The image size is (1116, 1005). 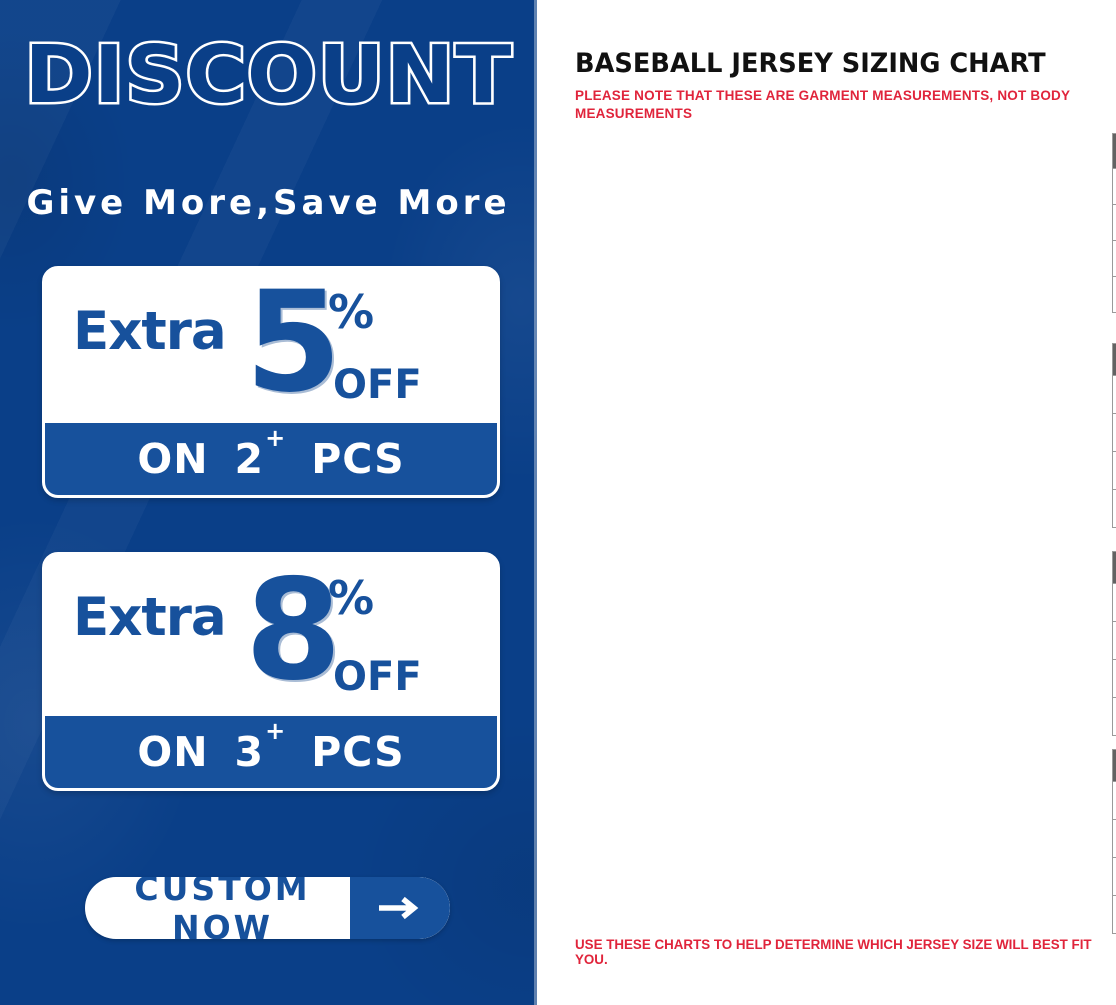 I want to click on custom-now-button: CUSTOM NOW, so click(x=267, y=908).